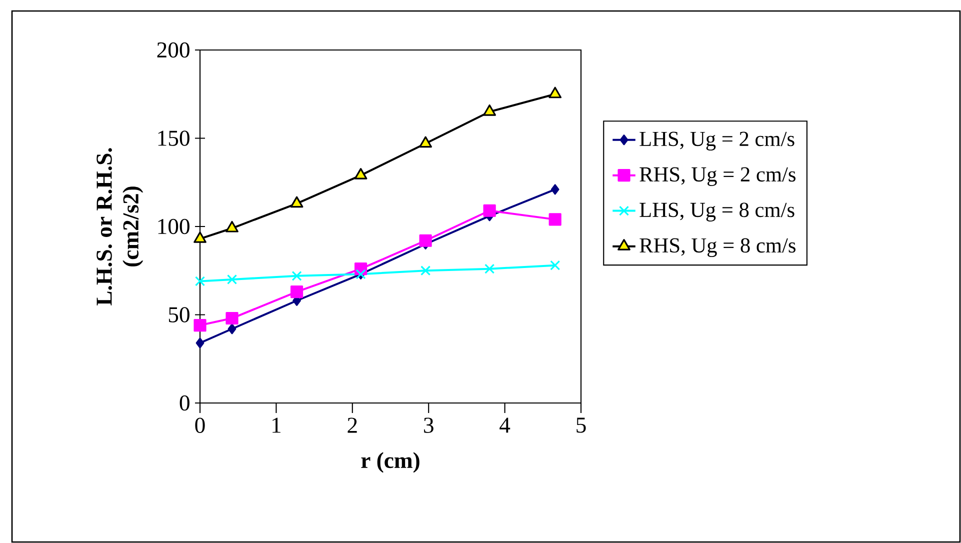 Image resolution: width=961 pixels, height=543 pixels. What do you see at coordinates (718, 176) in the screenshot?
I see `legend-label: RHS, Ug = 2 cm/s` at bounding box center [718, 176].